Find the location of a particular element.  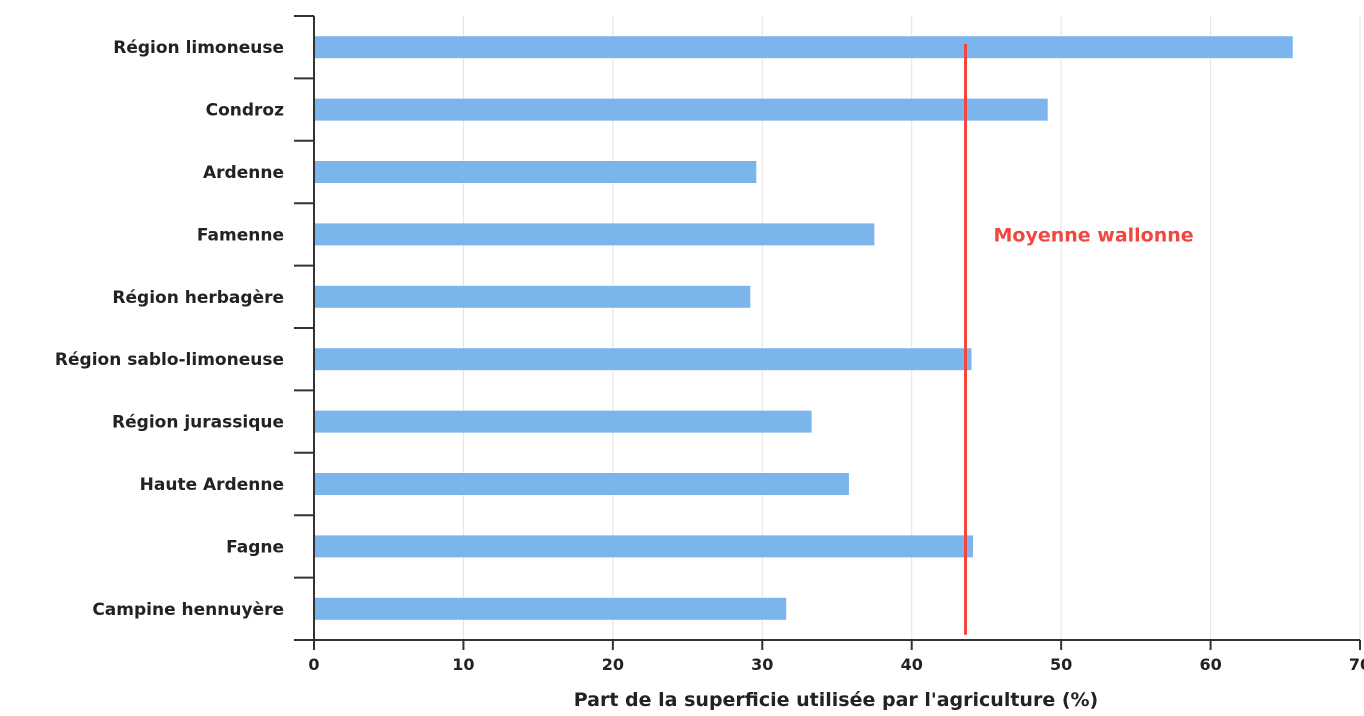

x-tick-label: 60 is located at coordinates (1210, 664).